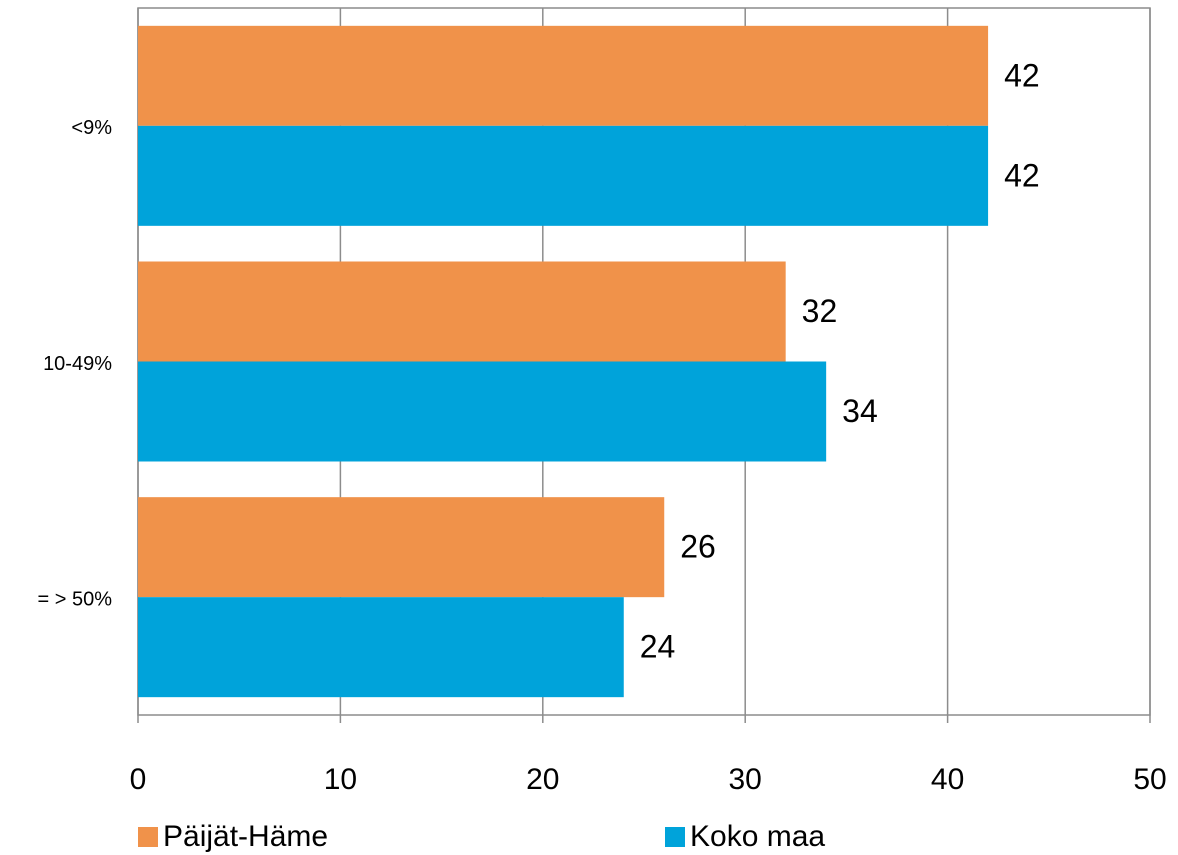 This screenshot has height=855, width=1178. I want to click on x-tick-label: 20, so click(542, 779).